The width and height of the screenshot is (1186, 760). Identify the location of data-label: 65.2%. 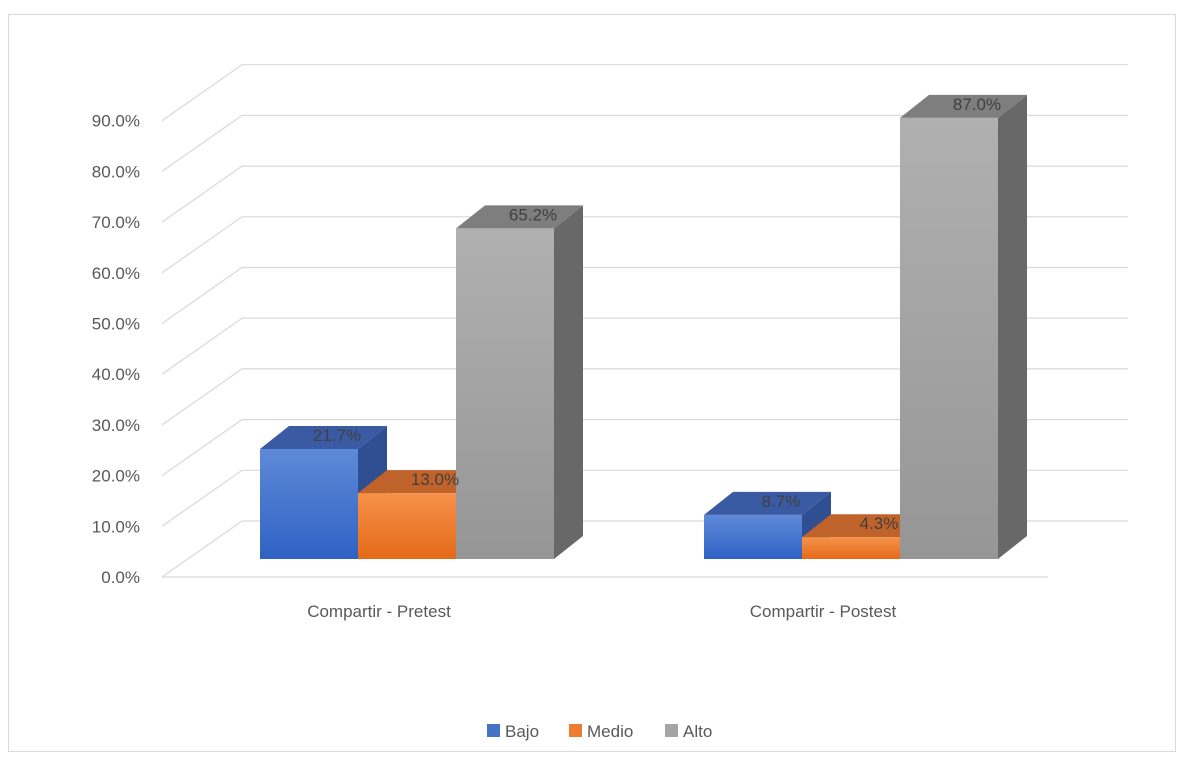
(533, 214).